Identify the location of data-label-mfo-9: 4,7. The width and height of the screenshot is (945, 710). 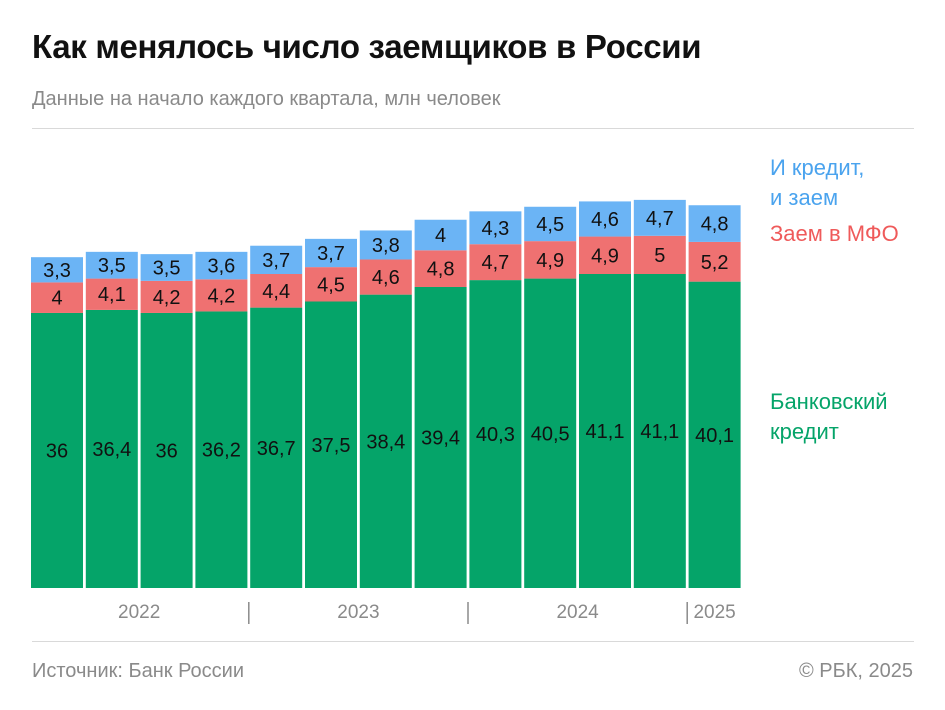
(495, 263).